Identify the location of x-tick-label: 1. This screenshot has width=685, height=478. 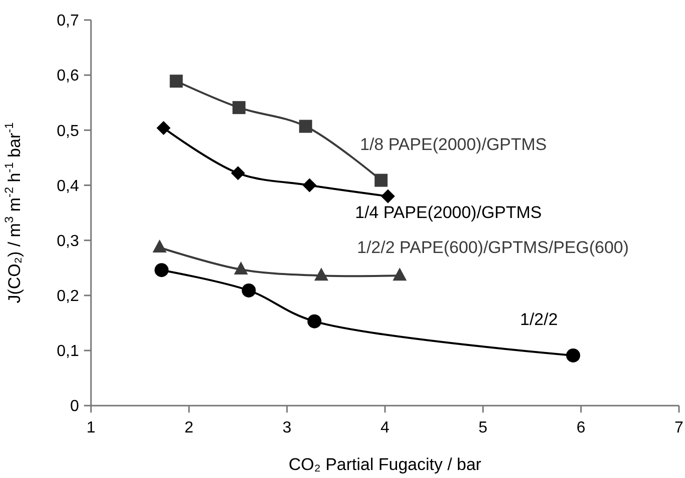
(91, 428).